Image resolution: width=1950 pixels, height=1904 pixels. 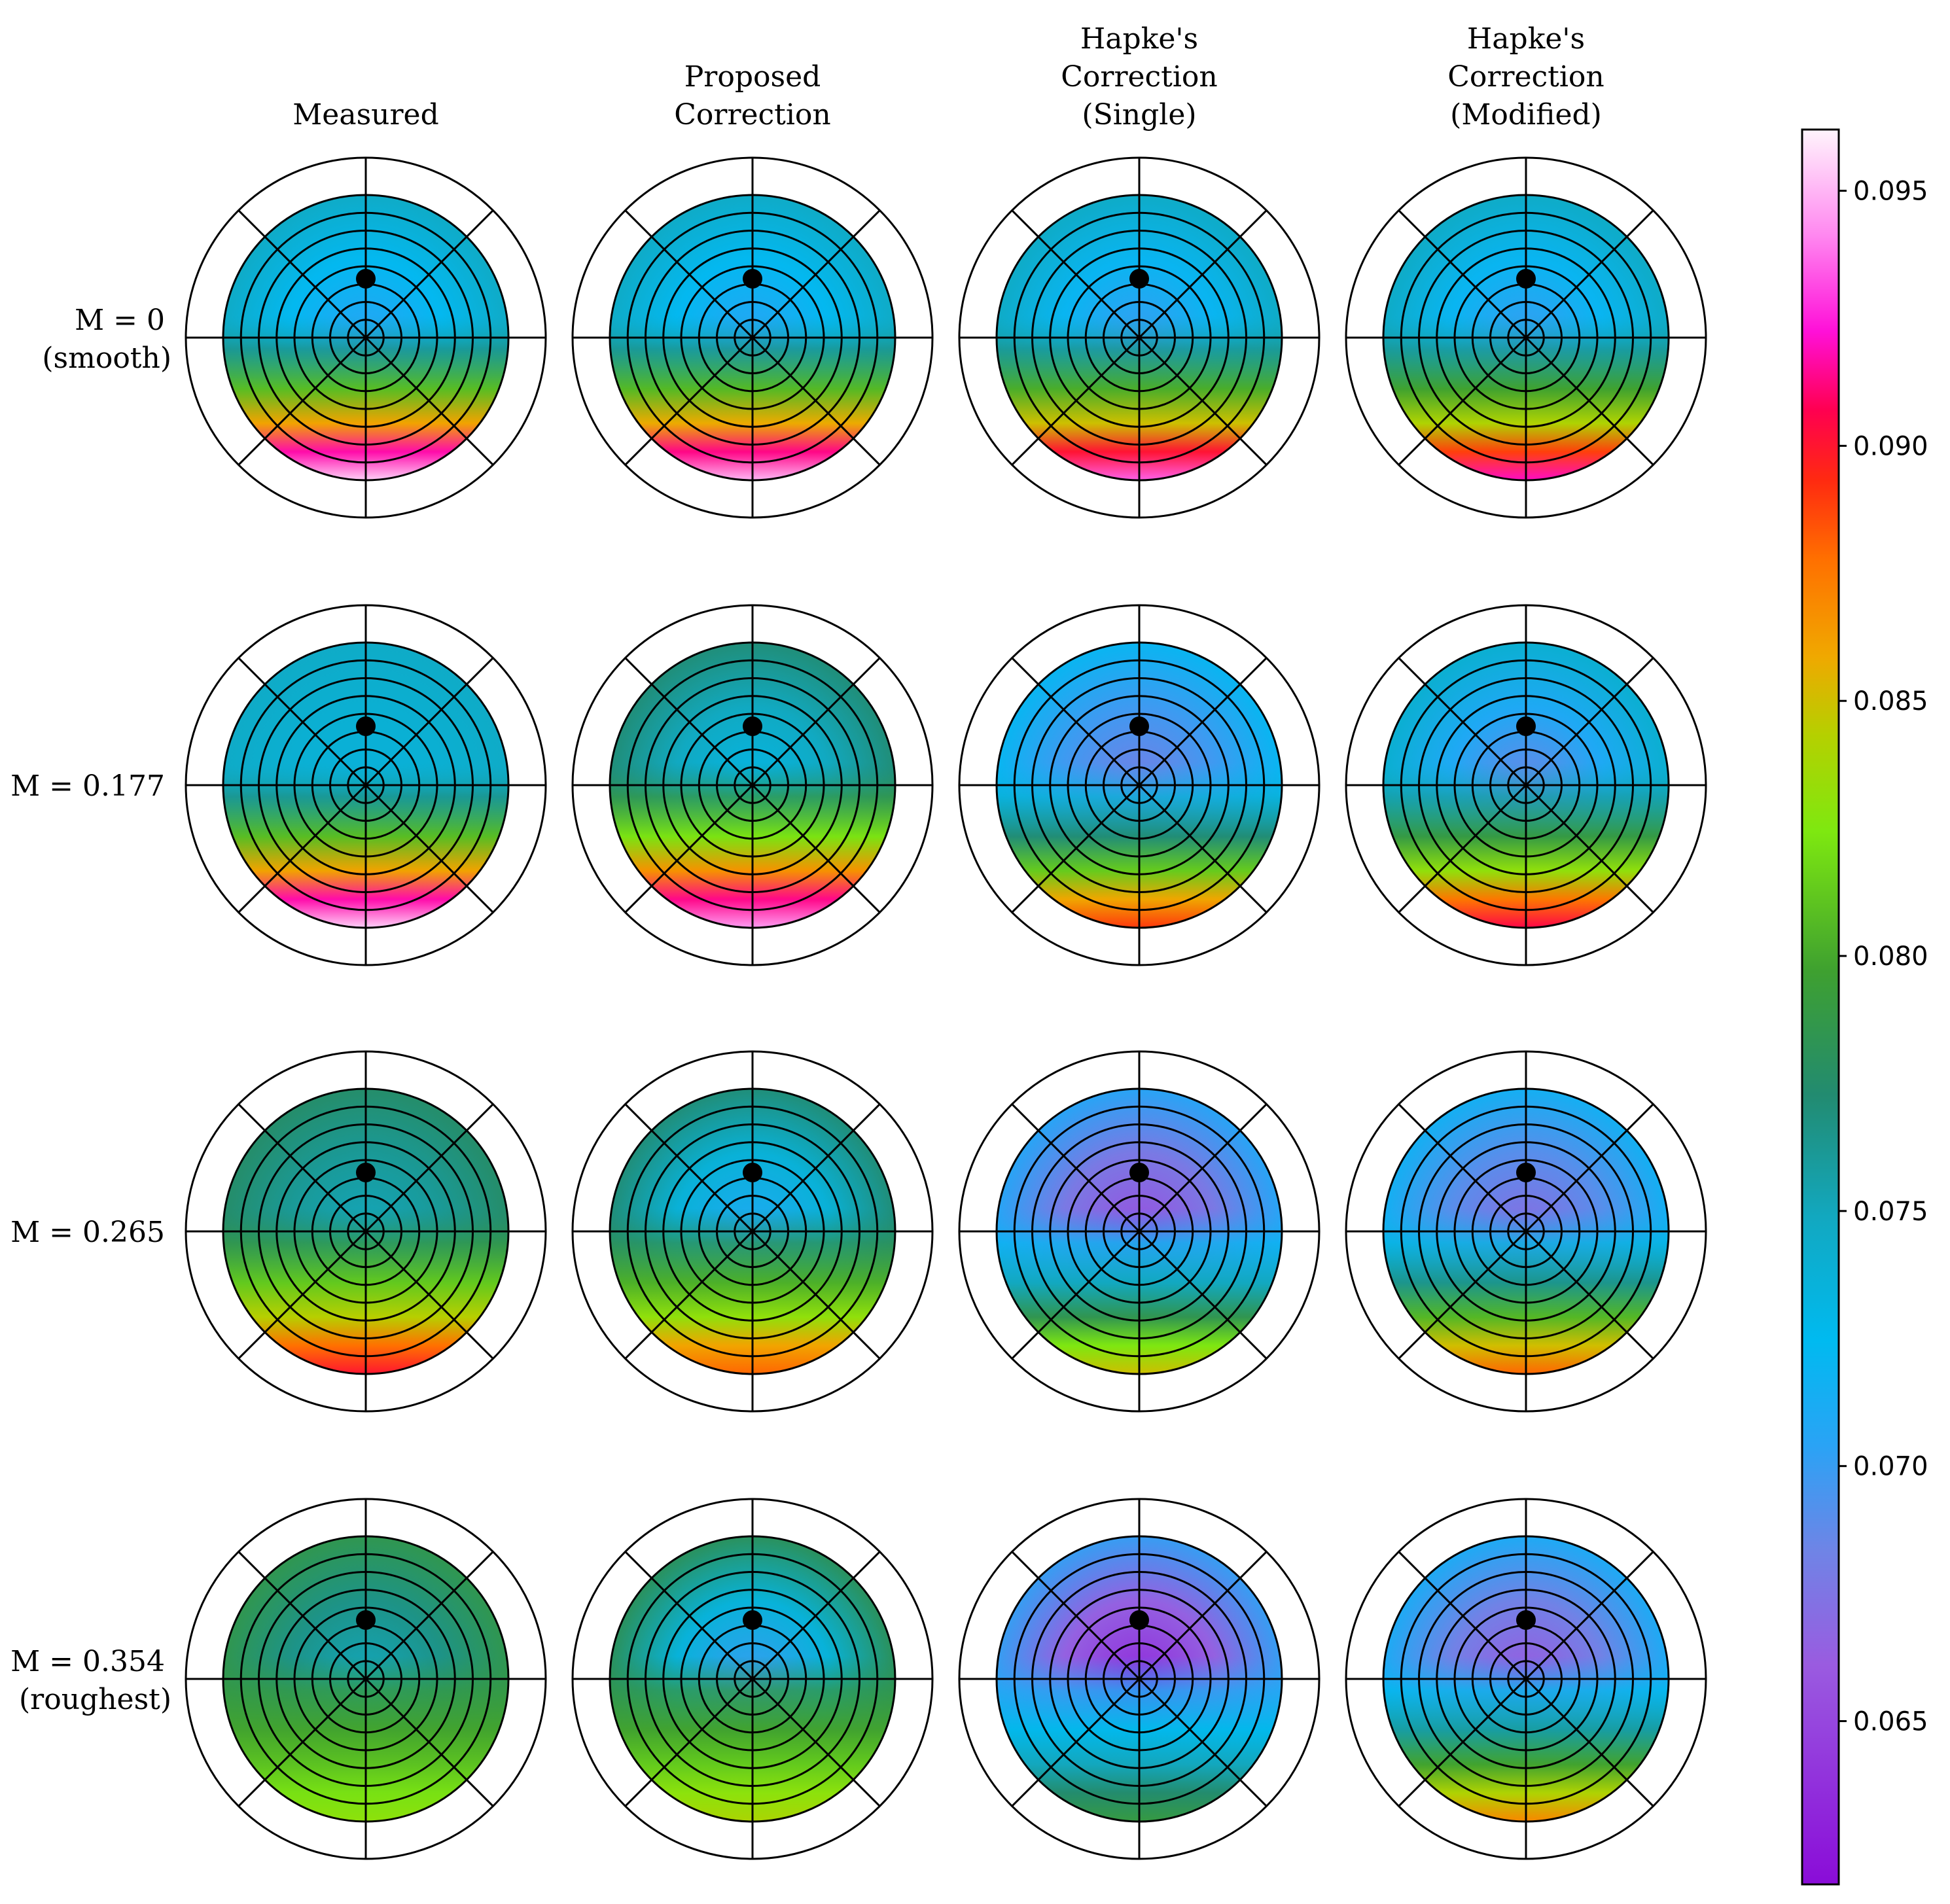 What do you see at coordinates (95, 1699) in the screenshot?
I see `row-note-3: (roughest)` at bounding box center [95, 1699].